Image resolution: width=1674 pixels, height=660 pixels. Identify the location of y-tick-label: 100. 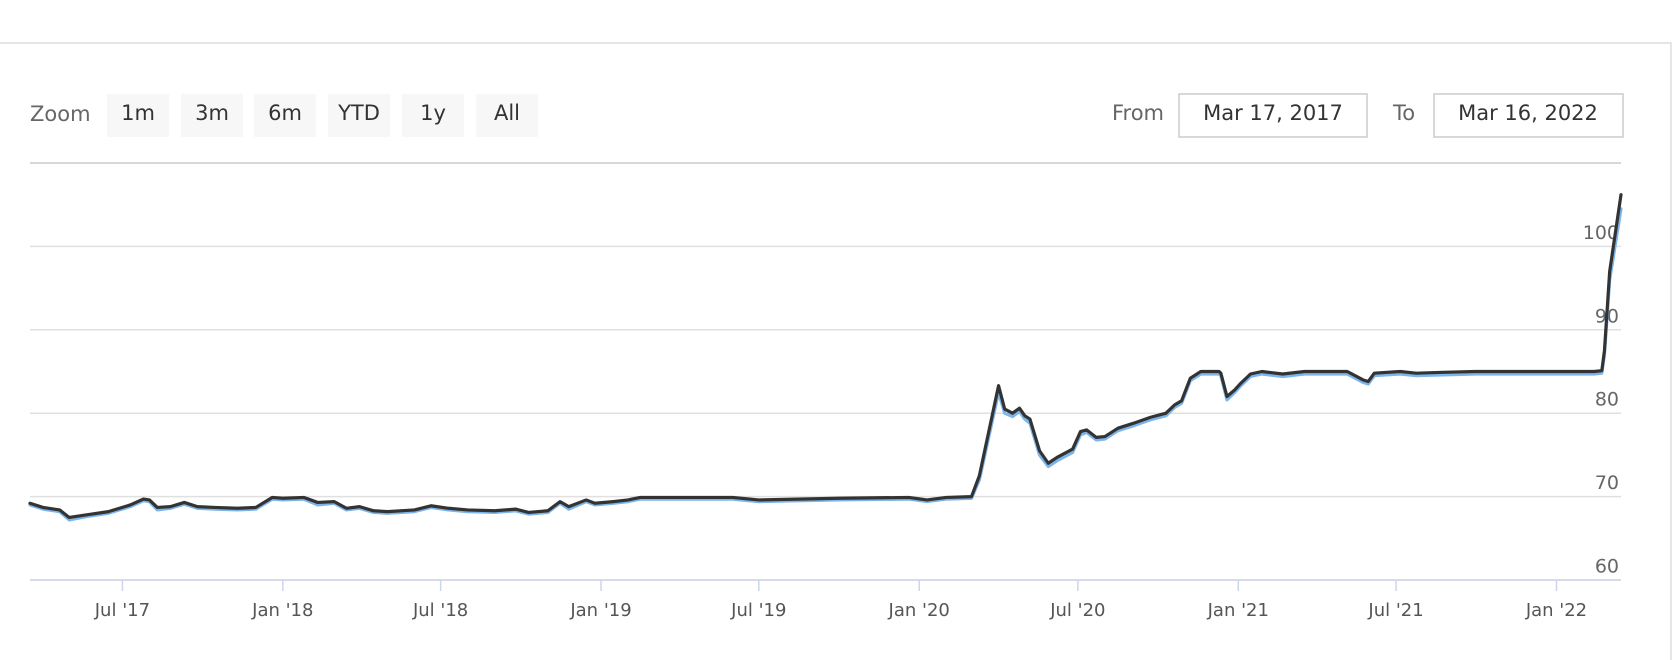
(1601, 233).